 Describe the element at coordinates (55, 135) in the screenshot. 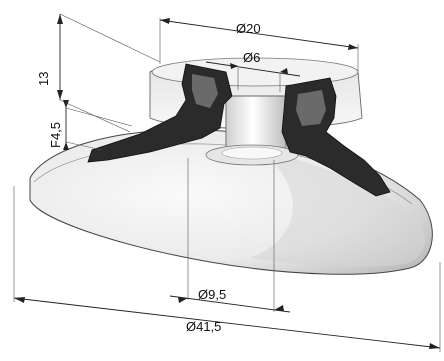

I see `lip-height-label: F4,5` at that location.